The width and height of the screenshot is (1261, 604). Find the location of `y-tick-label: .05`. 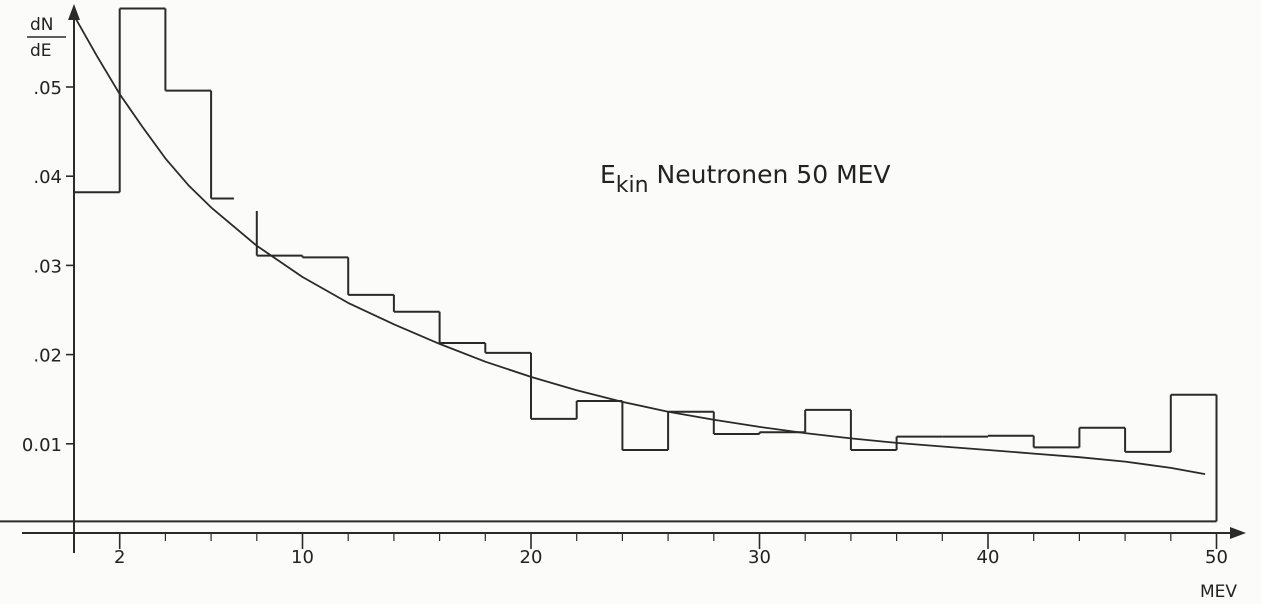

y-tick-label: .05 is located at coordinates (47, 88).